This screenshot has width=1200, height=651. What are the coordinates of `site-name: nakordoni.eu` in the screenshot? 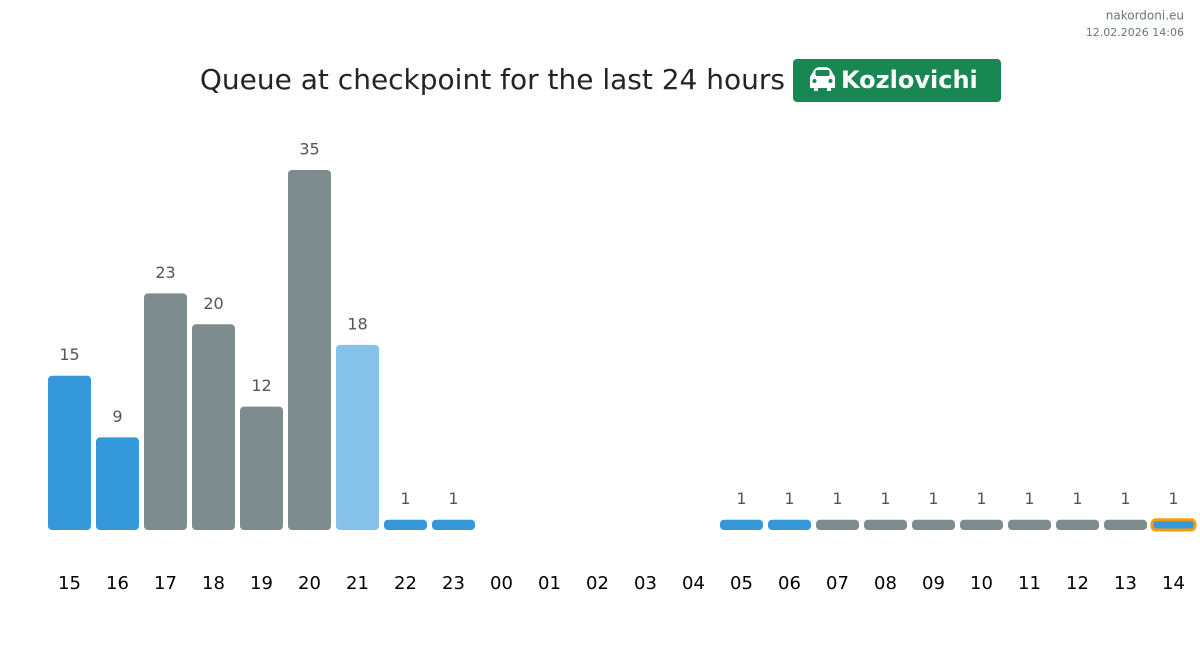 It's located at (1145, 16).